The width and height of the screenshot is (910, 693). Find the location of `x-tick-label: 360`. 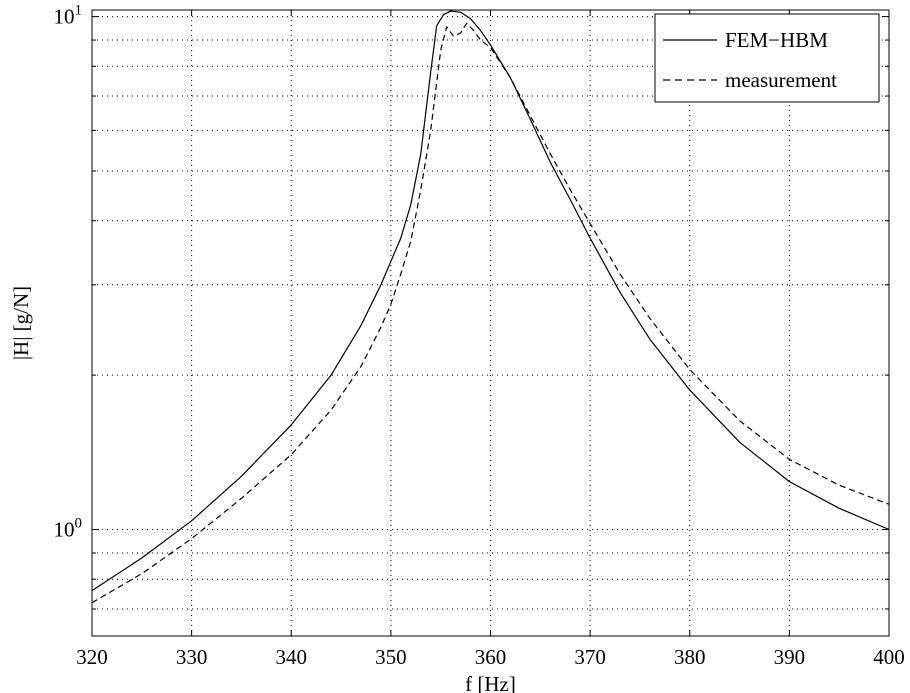

x-tick-label: 360 is located at coordinates (491, 657).